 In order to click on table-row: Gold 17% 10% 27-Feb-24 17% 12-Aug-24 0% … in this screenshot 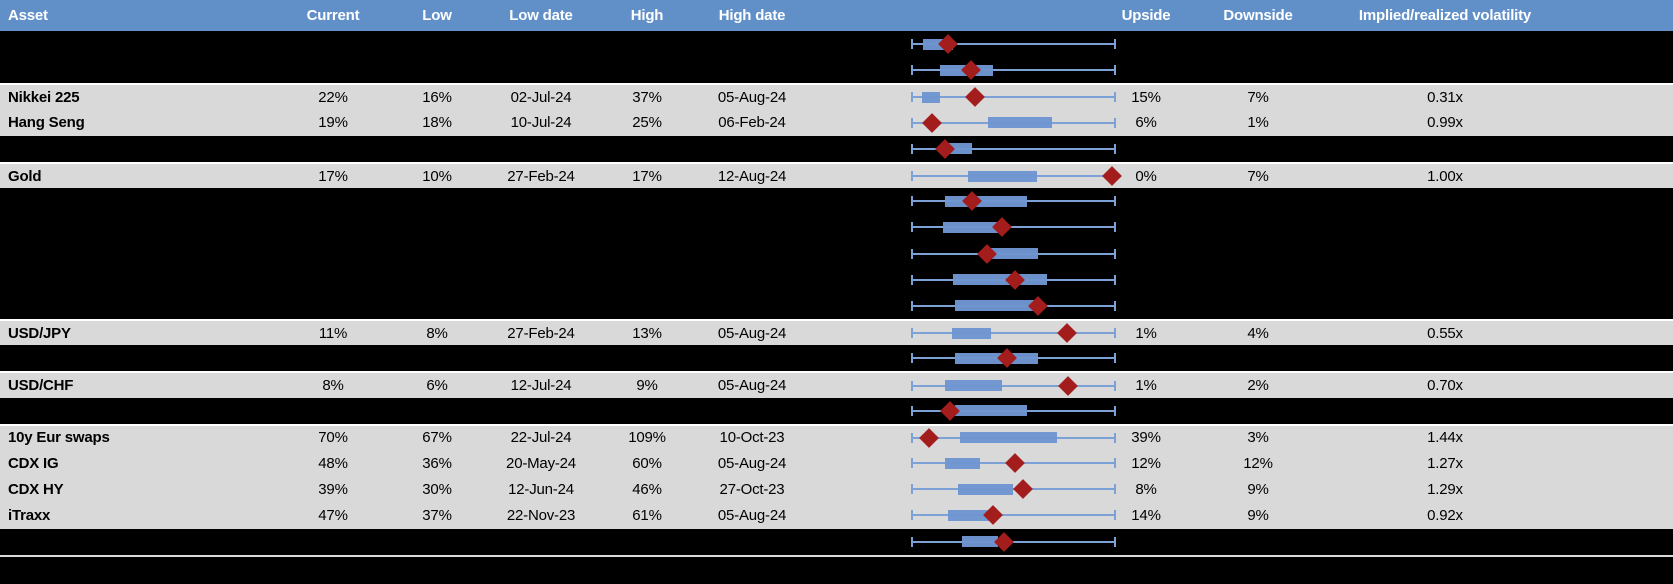, I will do `click(836, 175)`.